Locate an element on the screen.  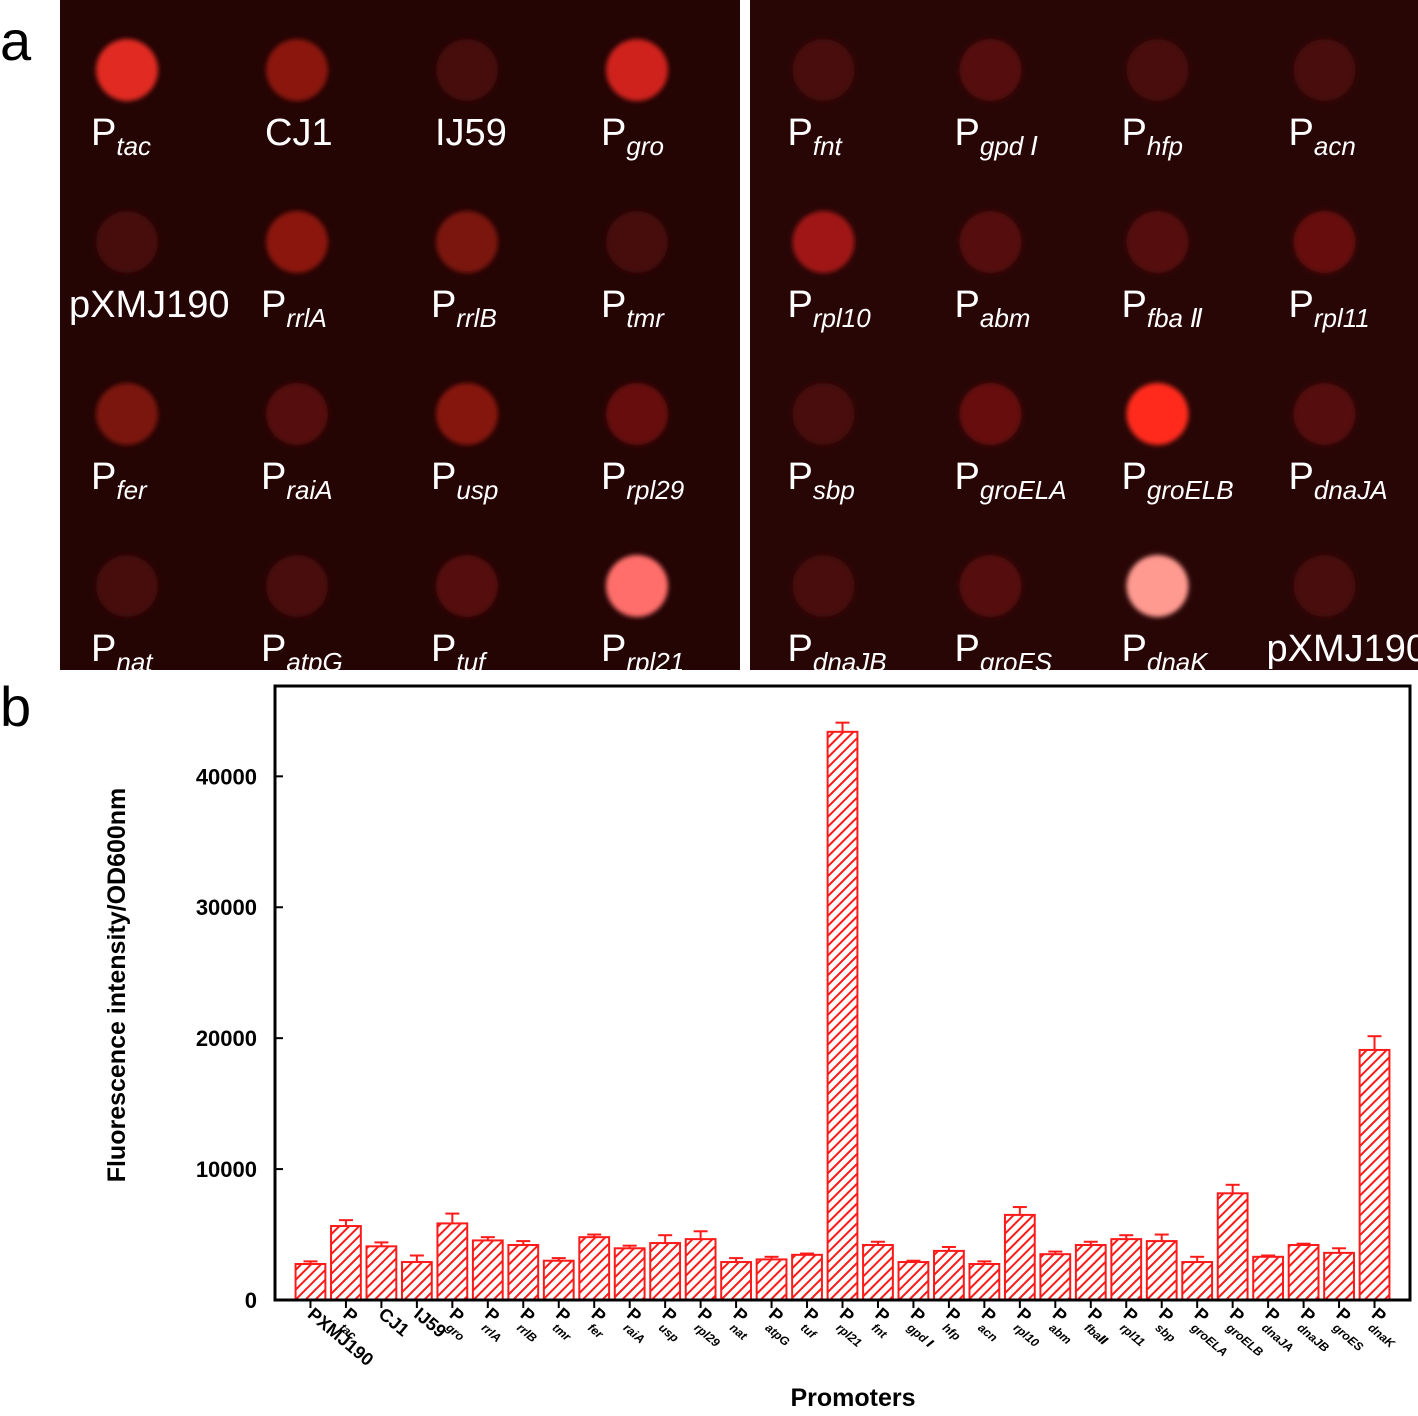
category-sub: groELA is located at coordinates (1208, 1339).